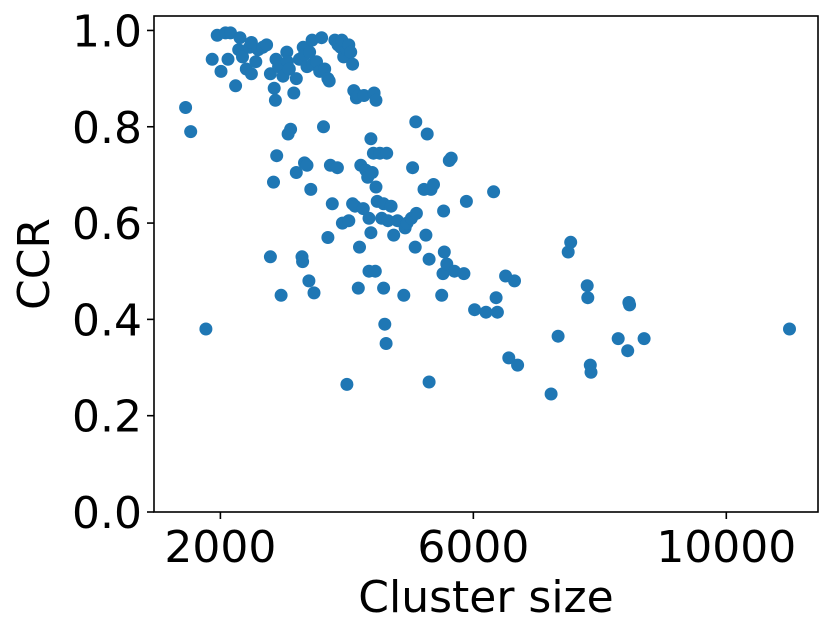  I want to click on x-axis-label: Cluster size, so click(485, 597).